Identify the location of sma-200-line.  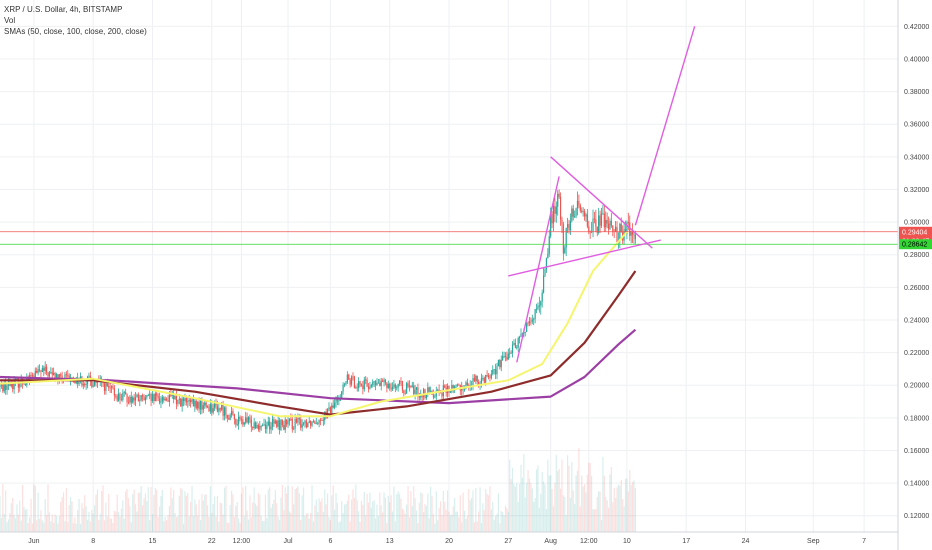
(318, 366).